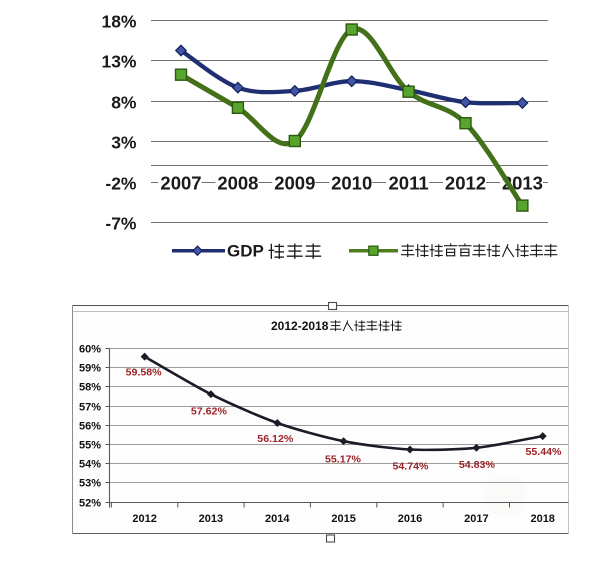 The width and height of the screenshot is (613, 567). What do you see at coordinates (124, 143) in the screenshot?
I see `svg-text: 3%` at bounding box center [124, 143].